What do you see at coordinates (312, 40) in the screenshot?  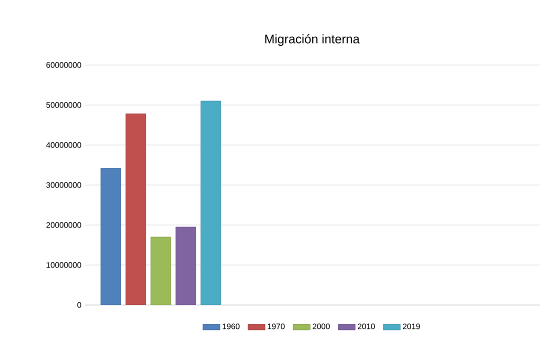 I see `chart-title: Migración interna` at bounding box center [312, 40].